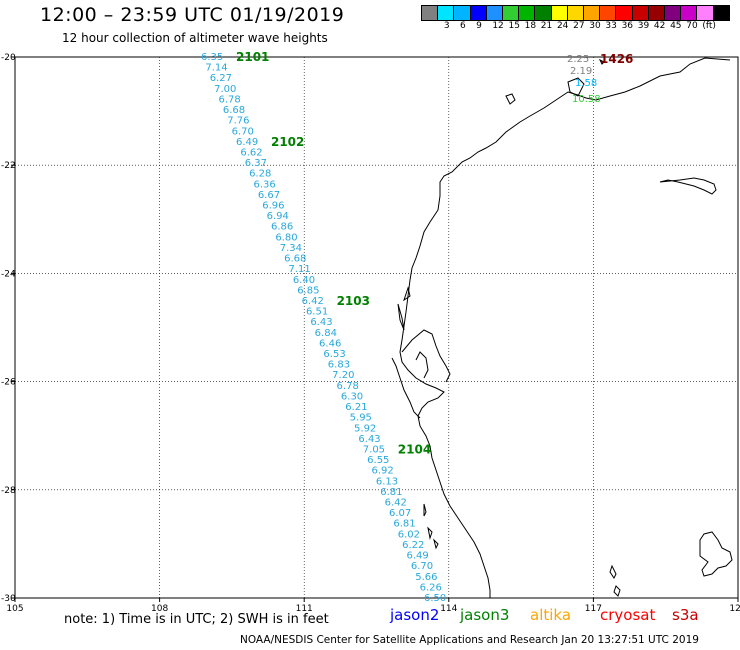 The image size is (740, 650). I want to click on swh-label: 6.85, so click(308, 290).